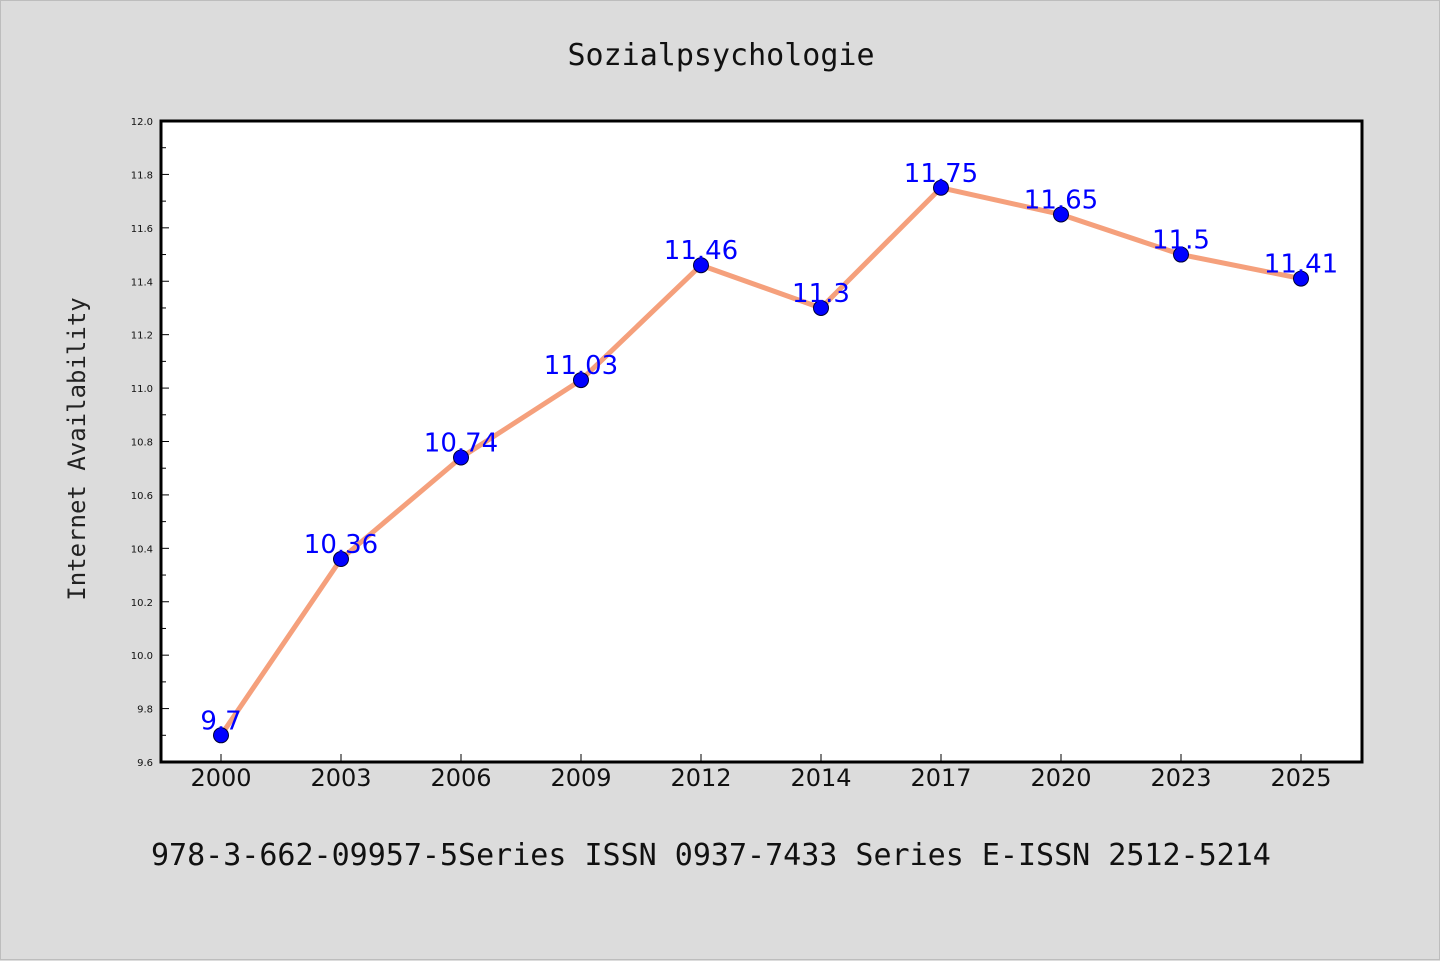  Describe the element at coordinates (142, 175) in the screenshot. I see `y-tick-label: 11.8` at that location.